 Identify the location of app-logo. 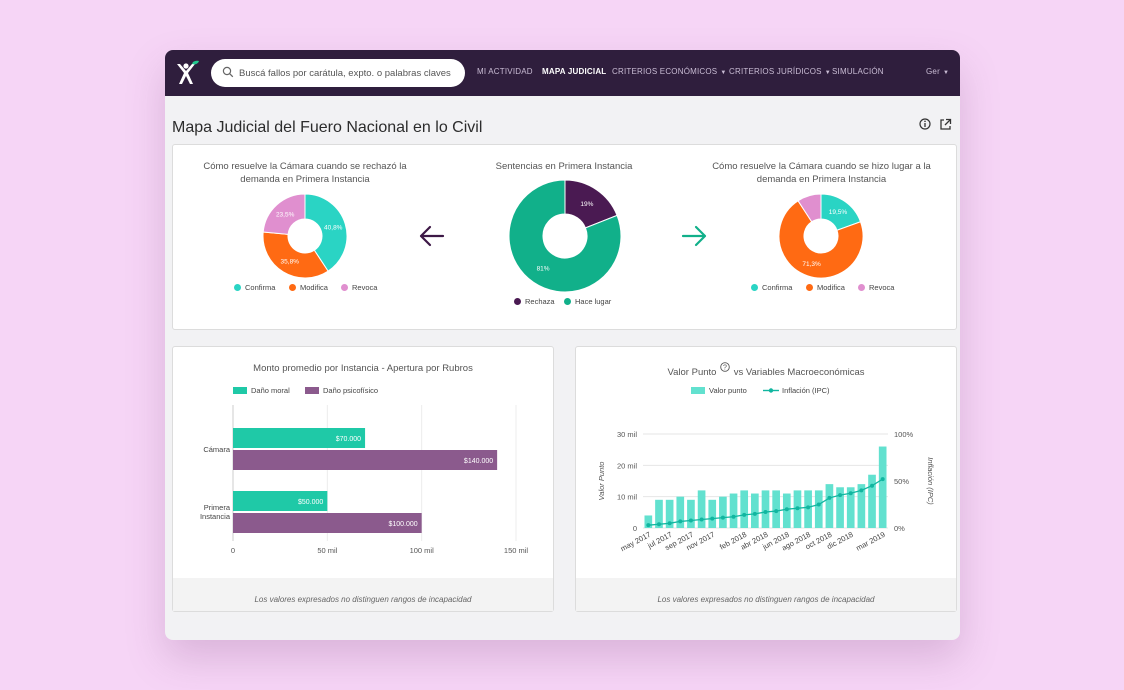
(186, 73).